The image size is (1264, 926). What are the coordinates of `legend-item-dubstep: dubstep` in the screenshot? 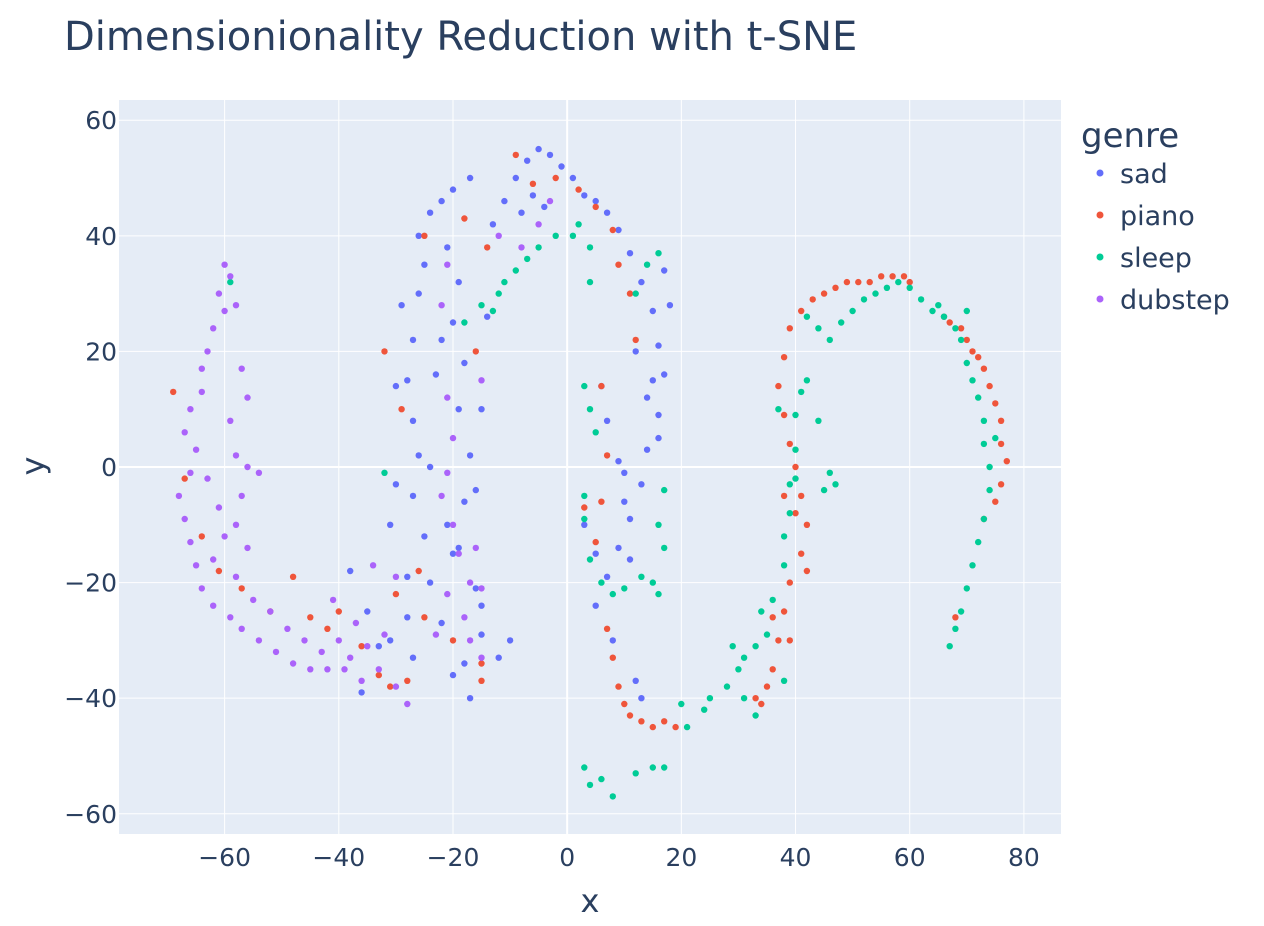 It's located at (1163, 300).